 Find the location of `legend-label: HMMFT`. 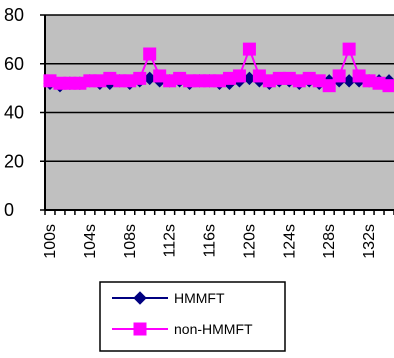

legend-label: HMMFT is located at coordinates (199, 298).